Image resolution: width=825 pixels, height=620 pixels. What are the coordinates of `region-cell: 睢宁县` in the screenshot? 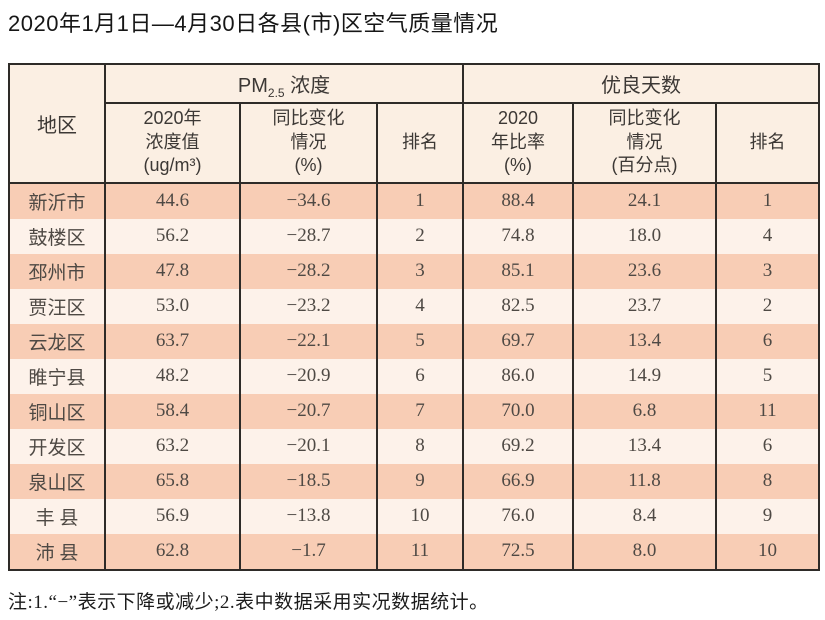 It's located at (57, 376).